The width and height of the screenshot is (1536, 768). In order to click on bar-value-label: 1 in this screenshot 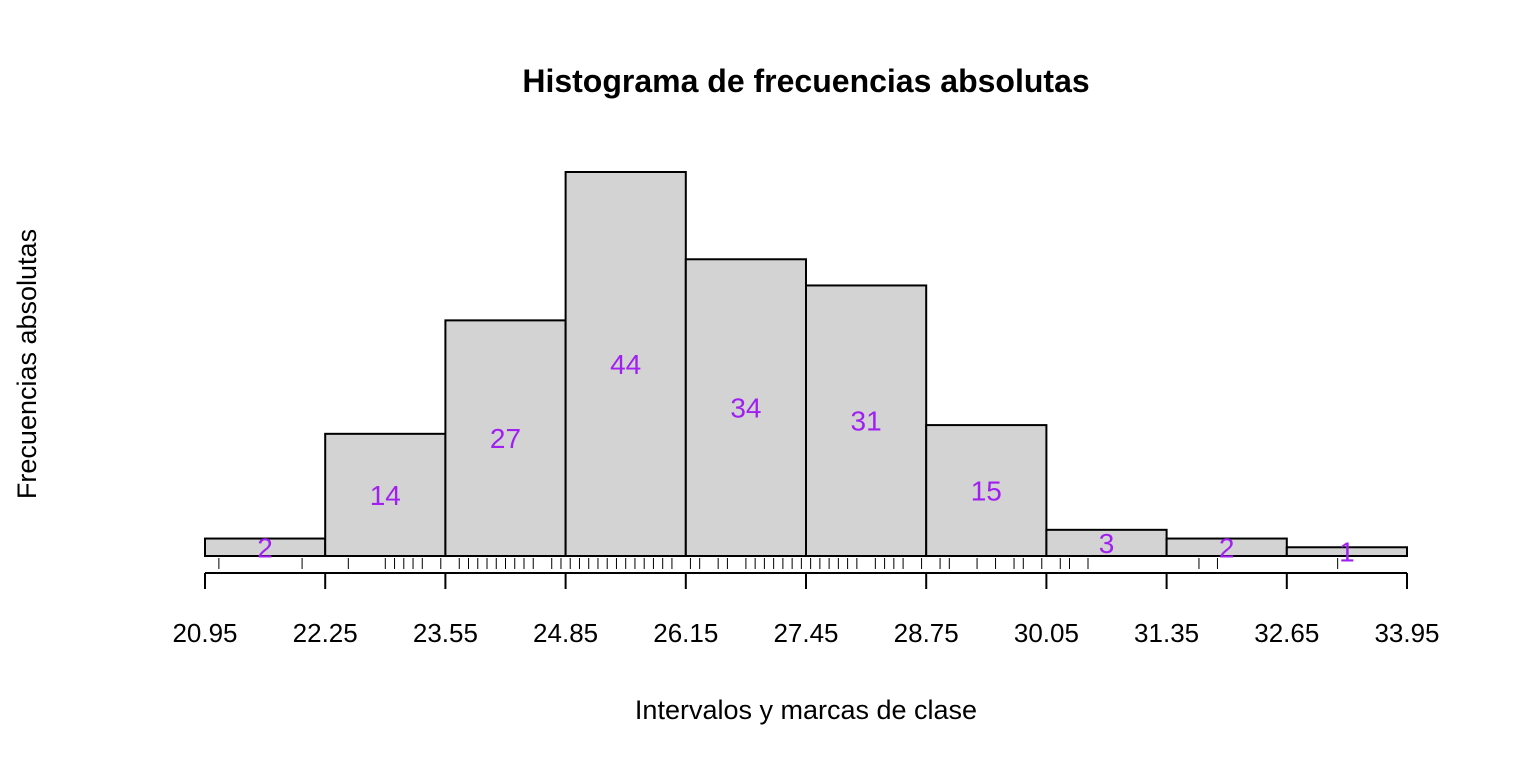, I will do `click(1347, 552)`.